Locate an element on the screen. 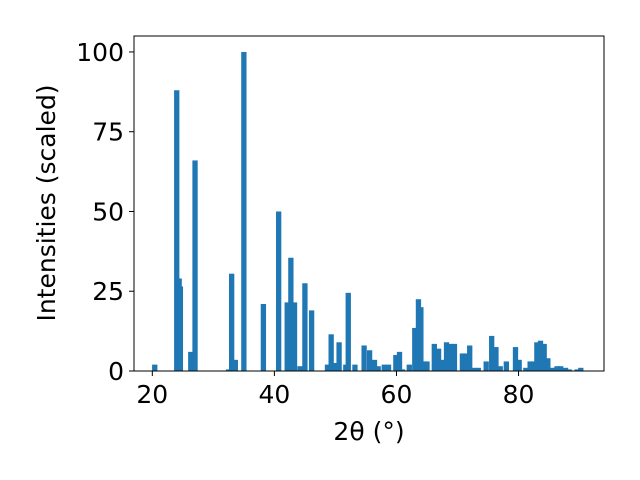  y-axis: 0 25 50 75 100 is located at coordinates (105, 212).